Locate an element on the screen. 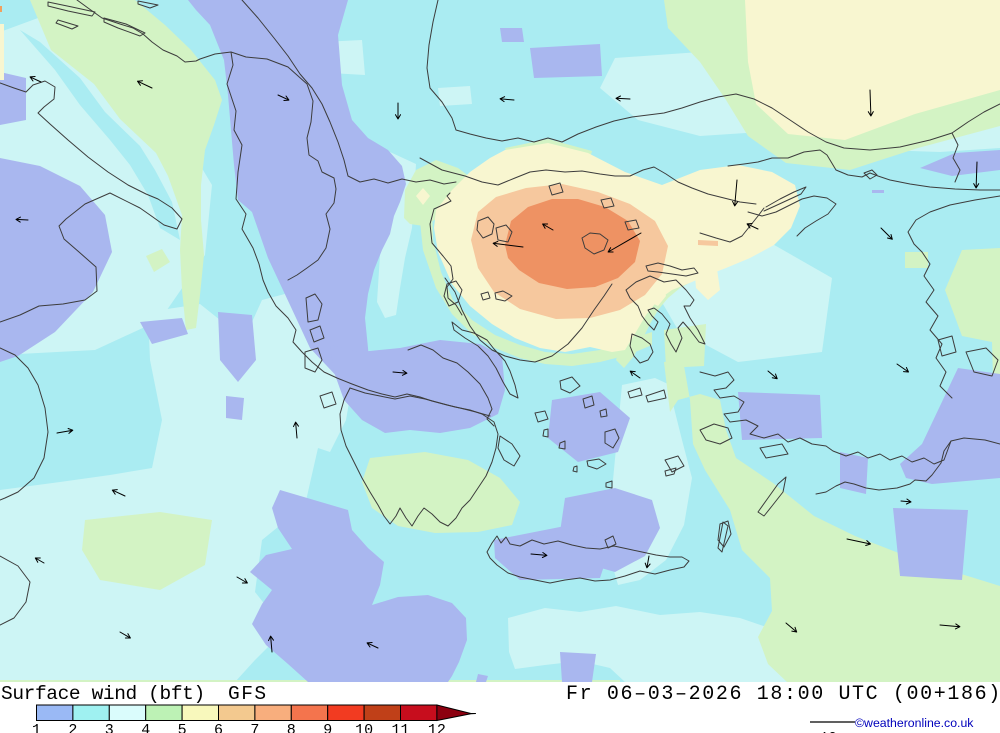  svg-text: 4 is located at coordinates (145, 727).